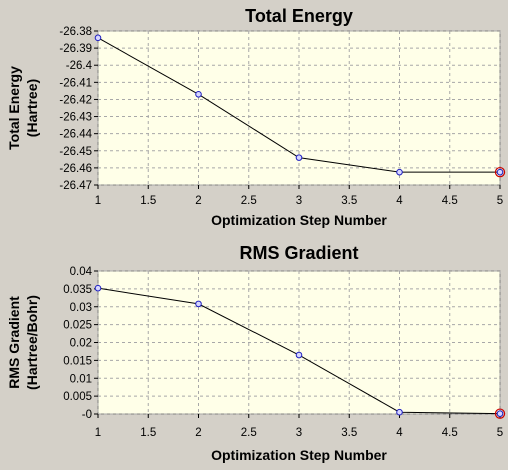  I want to click on y-tick-label: -26.47, so click(75, 186).